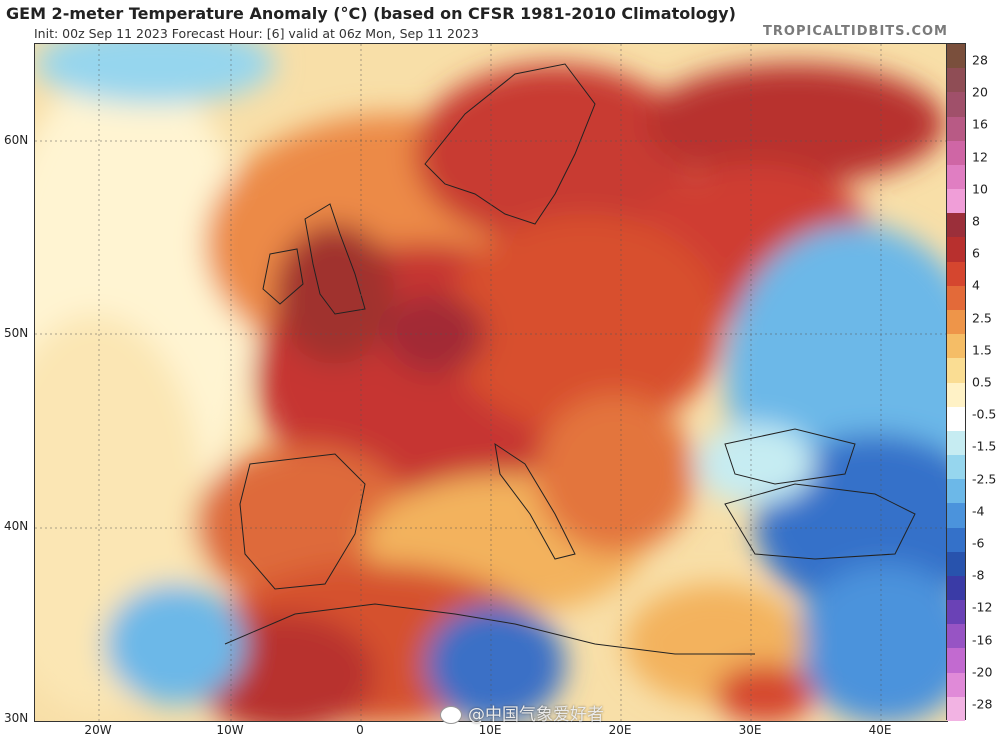 This screenshot has height=739, width=1000. Describe the element at coordinates (230, 730) in the screenshot. I see `lon-label-10w: 10W` at that location.